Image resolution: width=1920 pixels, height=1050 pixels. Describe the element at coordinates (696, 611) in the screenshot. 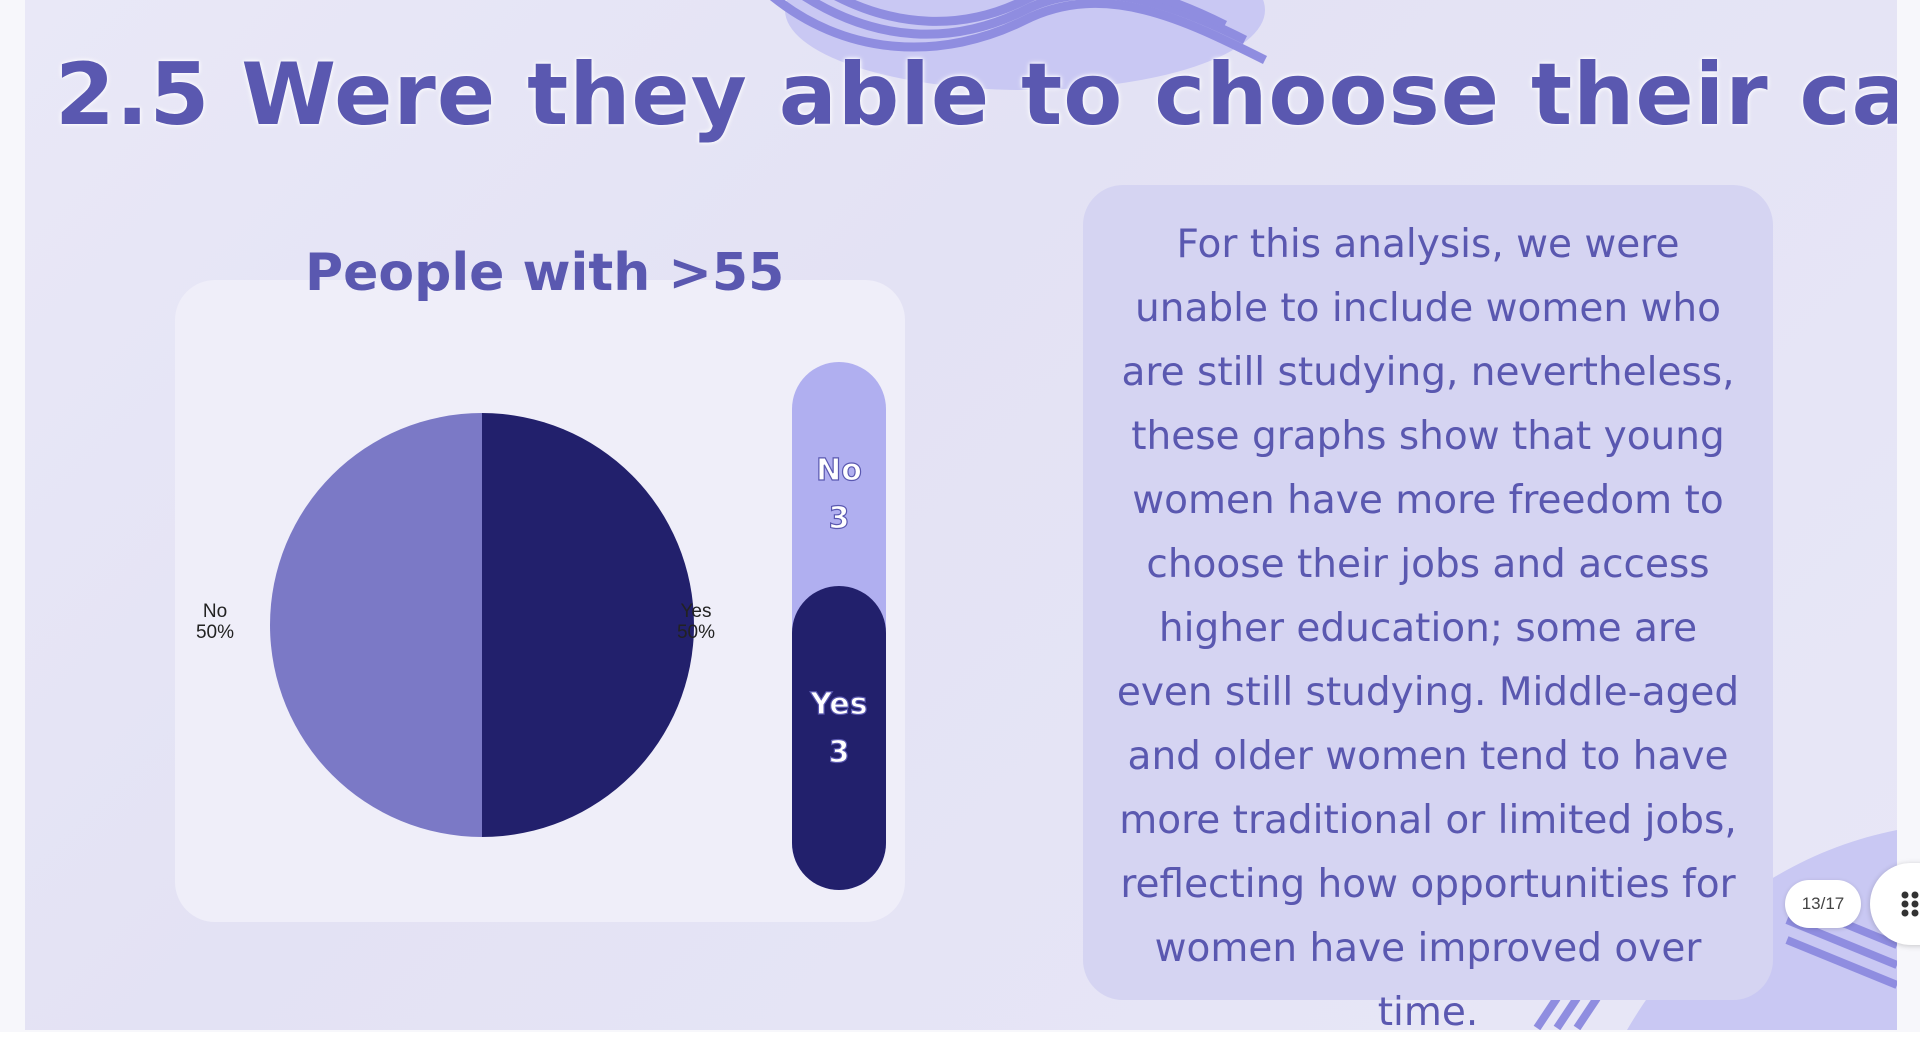

I see `pie-label-yes: Yes` at that location.